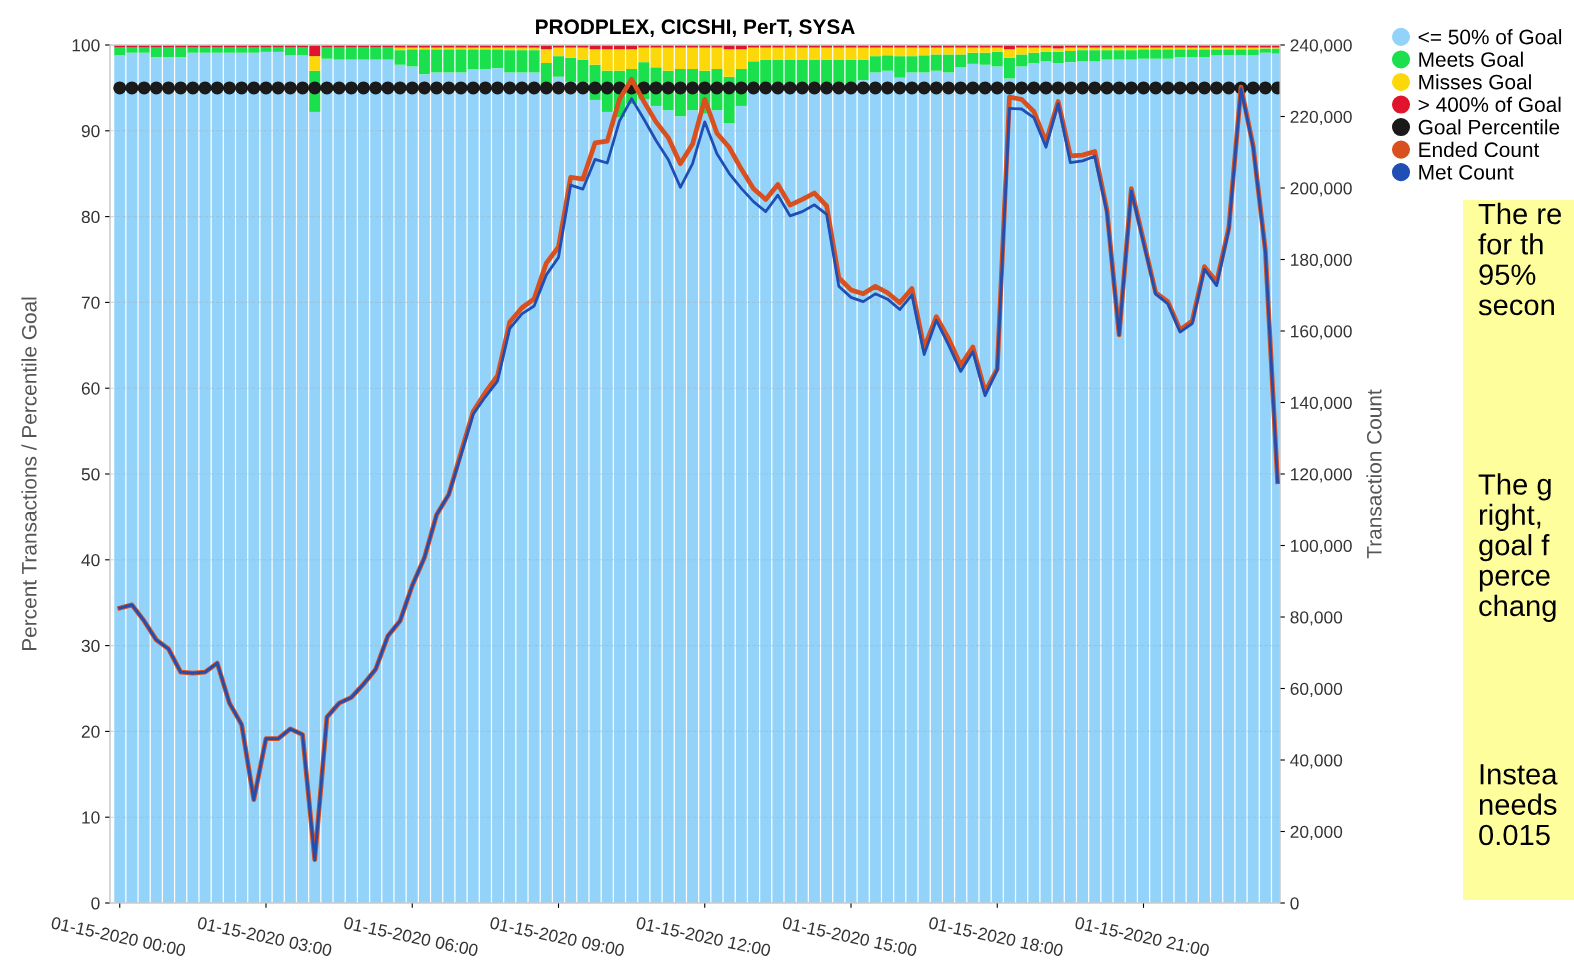 This screenshot has height=966, width=1574. Describe the element at coordinates (695, 28) in the screenshot. I see `chart-title: PRODPLEX, CICSHI, PerT, SYSA` at that location.